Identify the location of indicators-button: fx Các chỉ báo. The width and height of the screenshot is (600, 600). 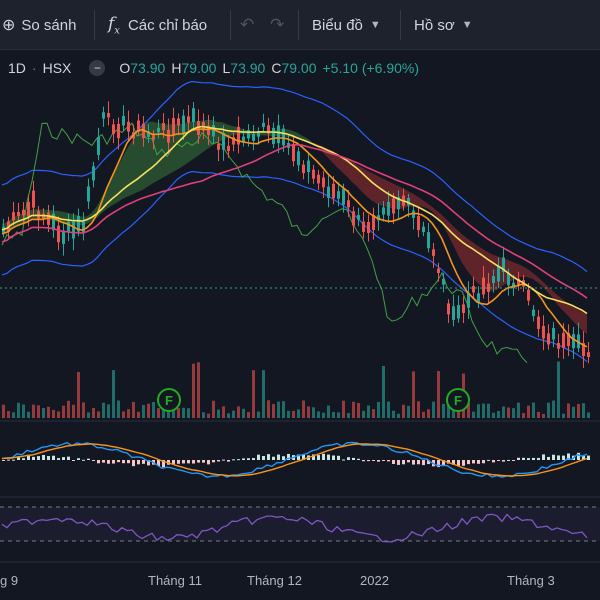
(157, 25).